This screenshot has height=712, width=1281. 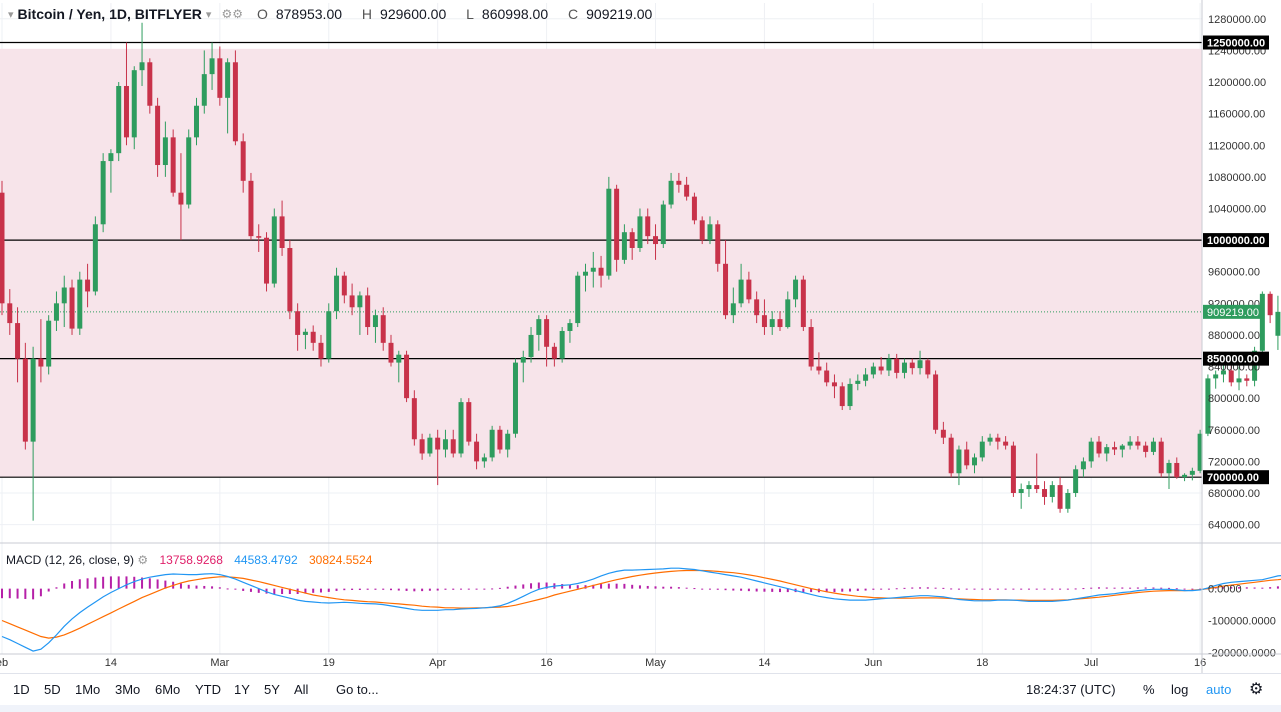 What do you see at coordinates (1256, 689) in the screenshot?
I see `gear-icon: ⚙` at bounding box center [1256, 689].